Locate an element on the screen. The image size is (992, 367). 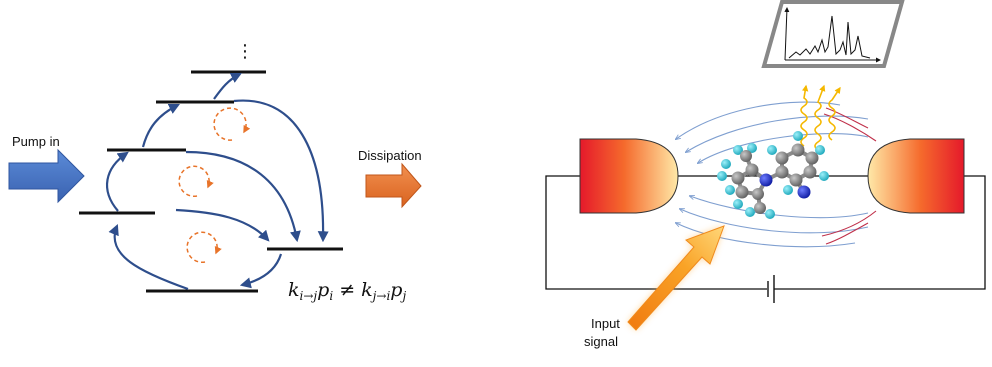
eq-psub1: i is located at coordinates (331, 296).